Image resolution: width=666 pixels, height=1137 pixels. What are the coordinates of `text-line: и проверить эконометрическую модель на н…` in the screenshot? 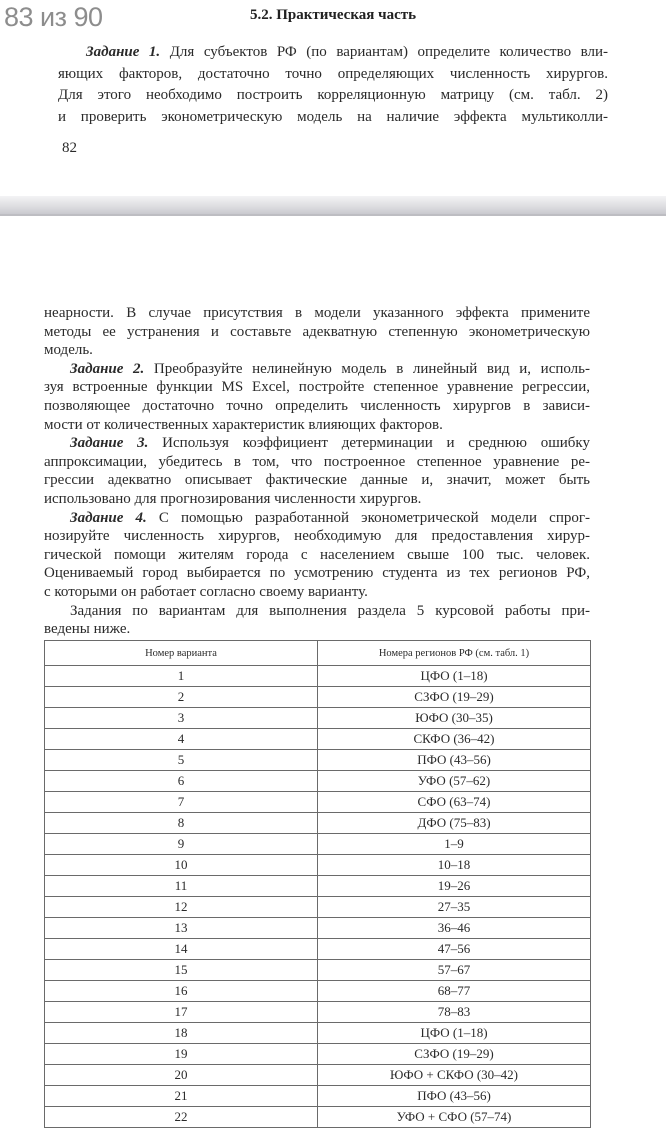 It's located at (333, 116).